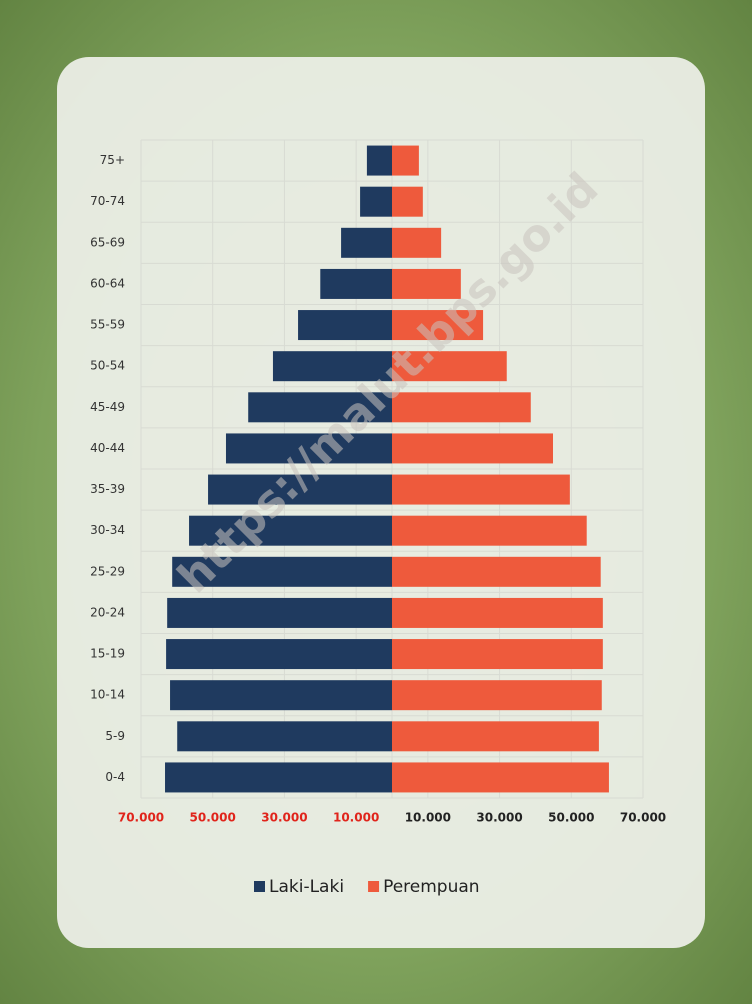 Image resolution: width=752 pixels, height=1008 pixels. I want to click on y-tick-label: 50-54, so click(107, 366).